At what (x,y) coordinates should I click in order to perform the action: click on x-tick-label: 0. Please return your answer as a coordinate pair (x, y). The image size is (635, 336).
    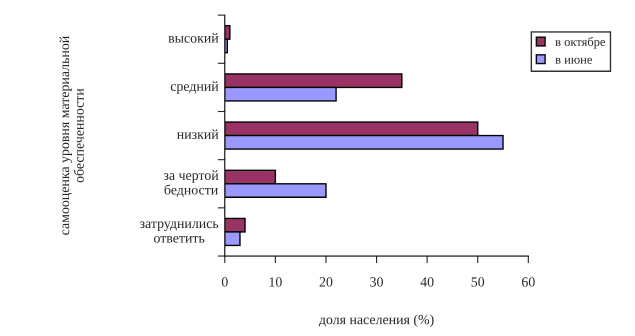
    Looking at the image, I should click on (225, 282).